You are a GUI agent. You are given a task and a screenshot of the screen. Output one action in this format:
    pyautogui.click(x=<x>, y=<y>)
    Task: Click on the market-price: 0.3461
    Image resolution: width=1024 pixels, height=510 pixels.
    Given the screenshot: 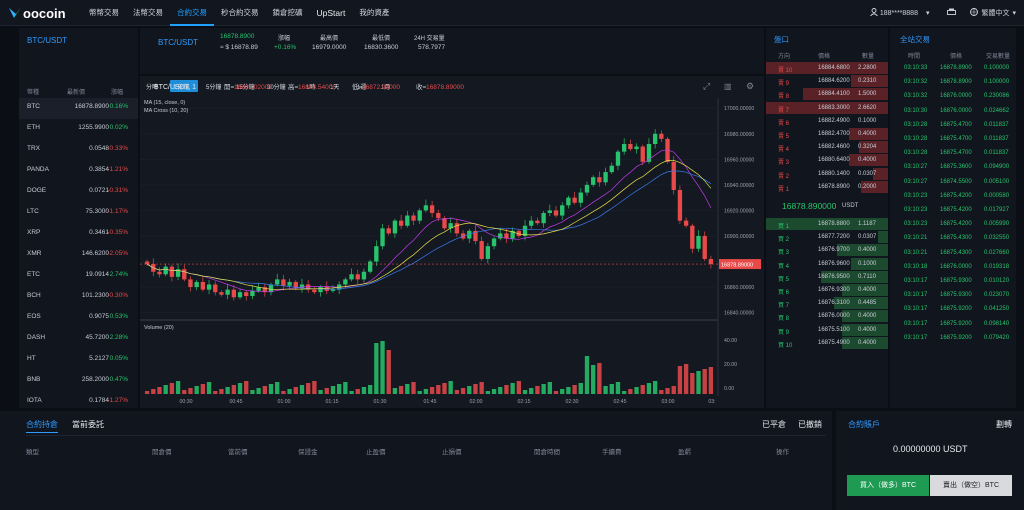 What is the action you would take?
    pyautogui.click(x=83, y=232)
    